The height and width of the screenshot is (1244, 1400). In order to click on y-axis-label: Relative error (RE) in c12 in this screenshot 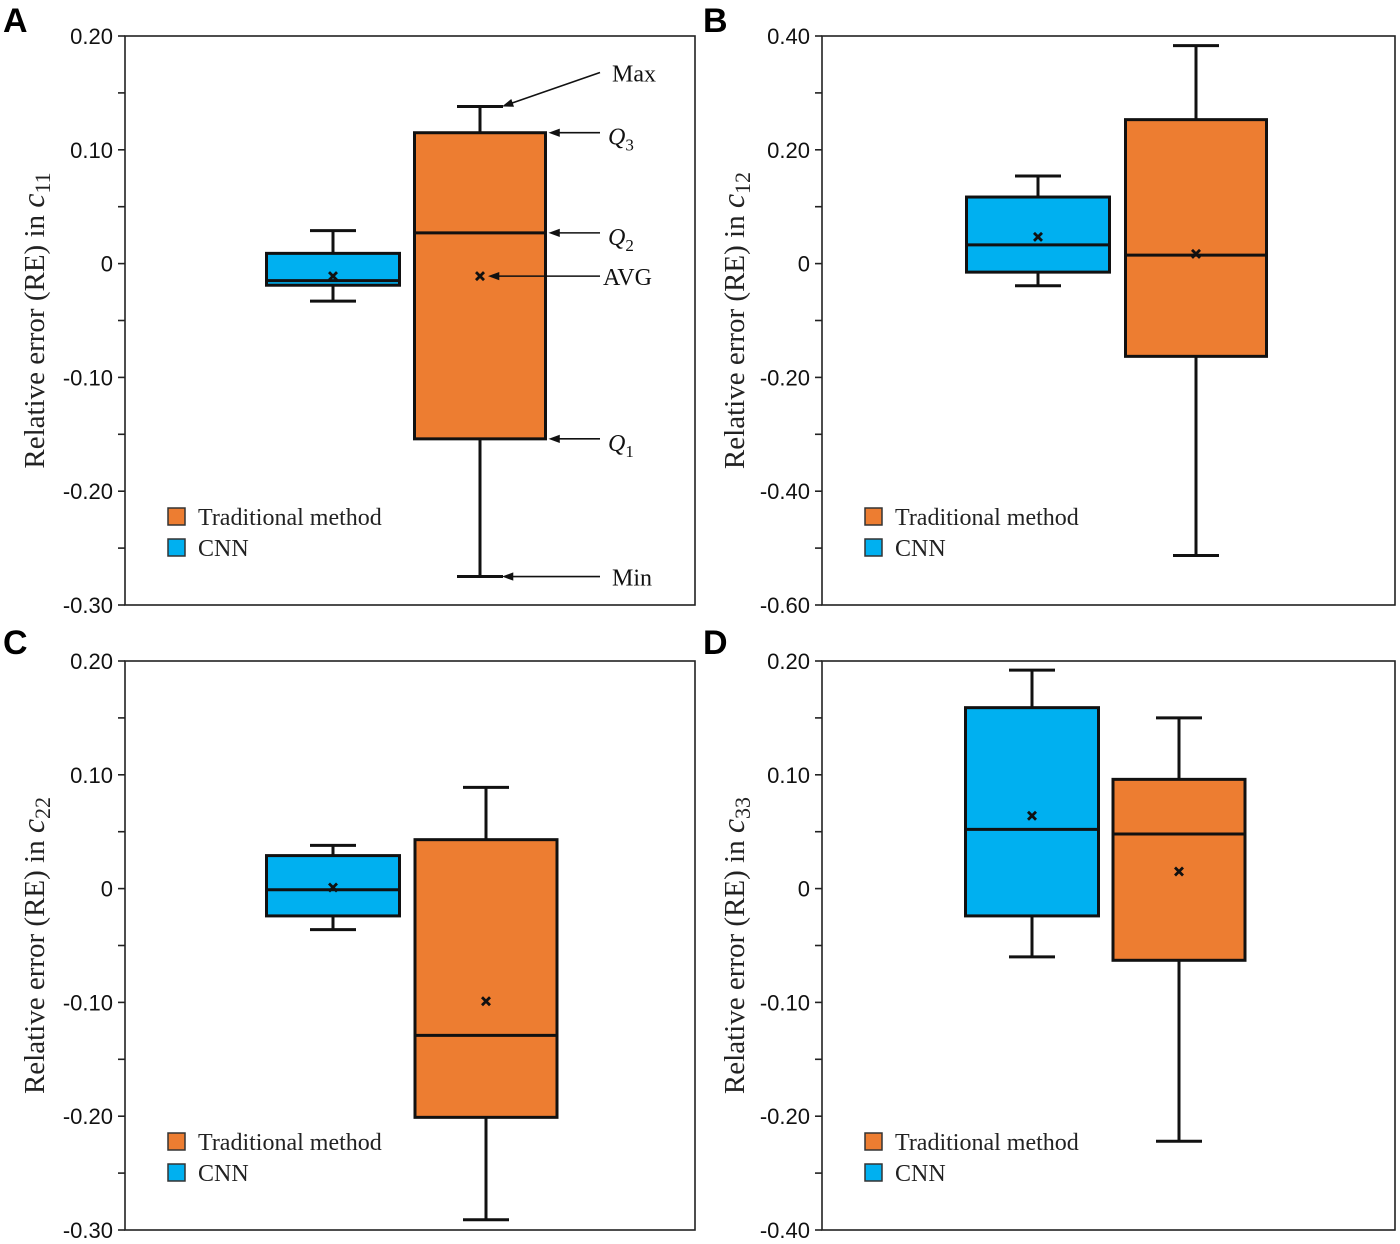, I will do `click(735, 320)`.